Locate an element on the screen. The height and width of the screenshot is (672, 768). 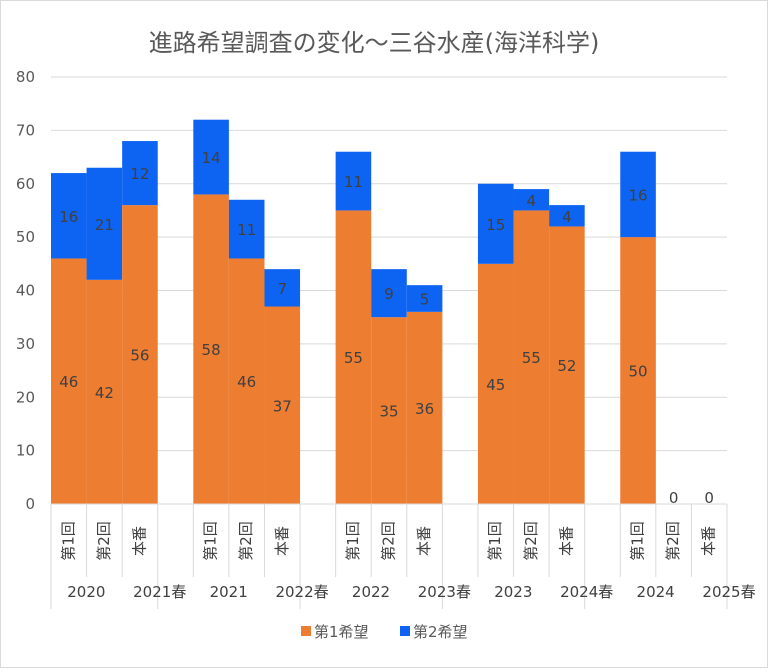
data-label-first-choice: 45 is located at coordinates (495, 385).